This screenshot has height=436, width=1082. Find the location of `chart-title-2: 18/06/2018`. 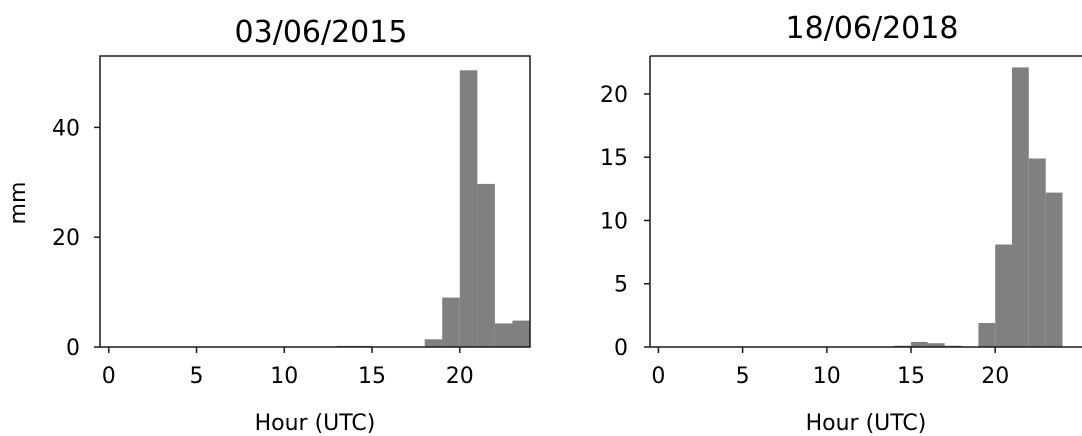

chart-title-2: 18/06/2018 is located at coordinates (872, 28).